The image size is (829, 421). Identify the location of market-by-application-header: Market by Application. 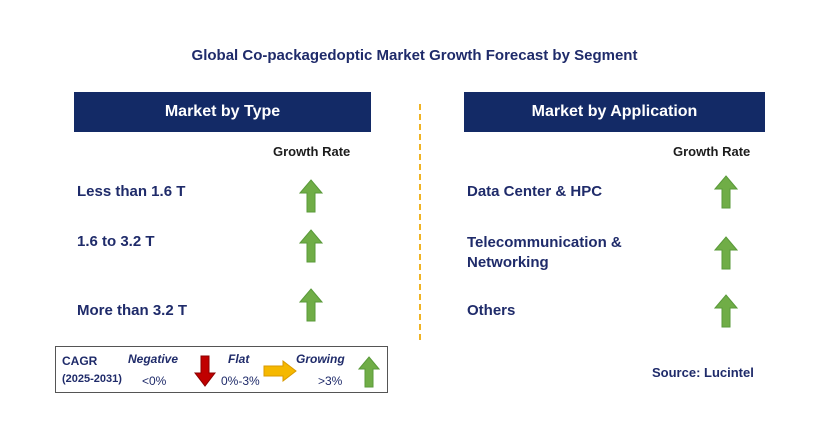
(614, 112).